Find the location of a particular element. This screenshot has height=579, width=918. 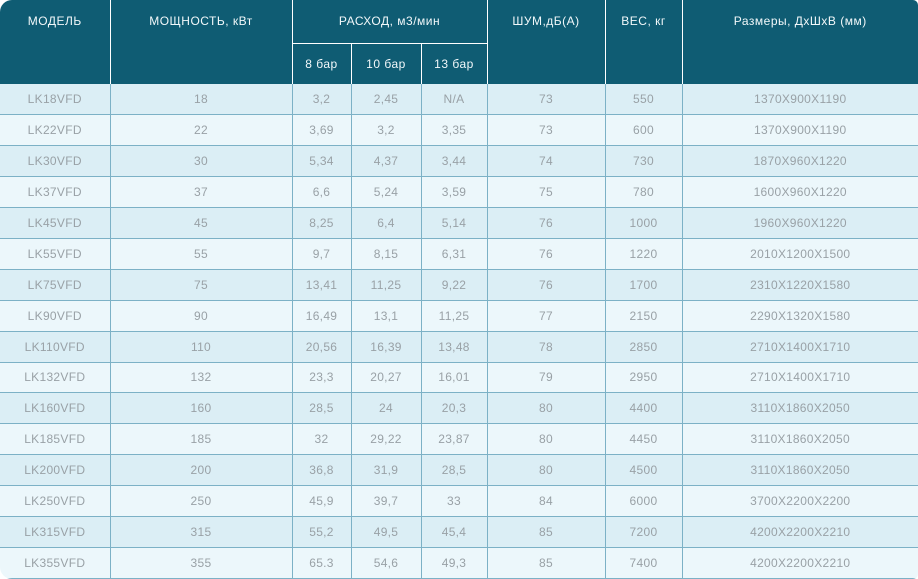

cell-power: 30 is located at coordinates (201, 161).